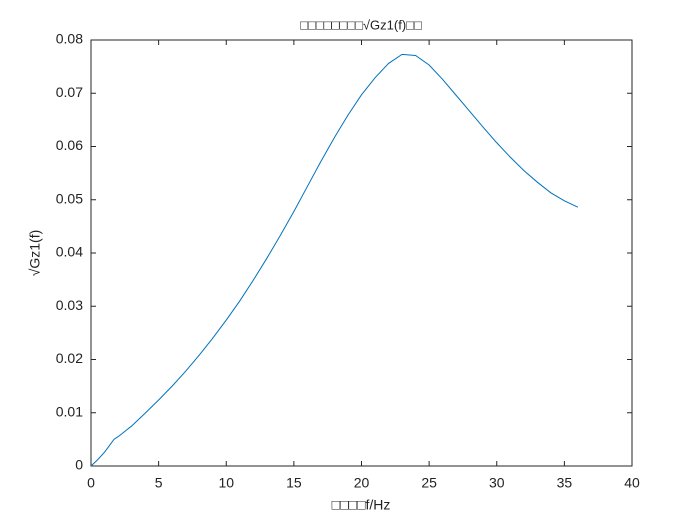 The height and width of the screenshot is (525, 700). I want to click on y-tick-label: 0.03, so click(69, 305).